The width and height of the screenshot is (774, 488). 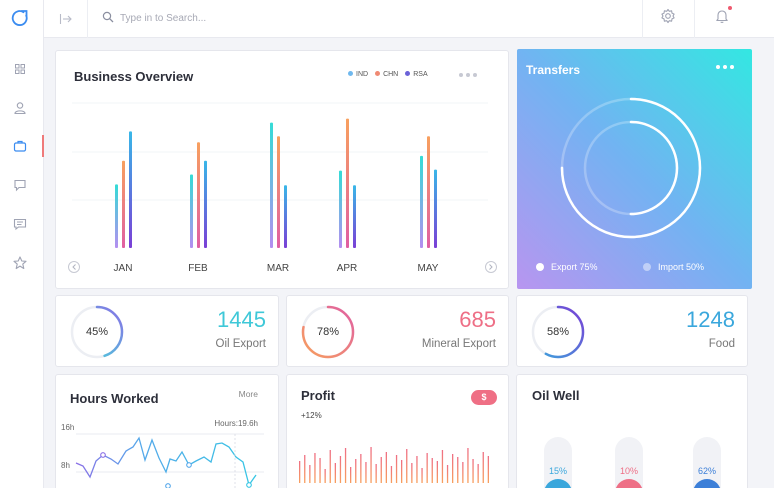 I want to click on bar-ind-jan, so click(x=116, y=216).